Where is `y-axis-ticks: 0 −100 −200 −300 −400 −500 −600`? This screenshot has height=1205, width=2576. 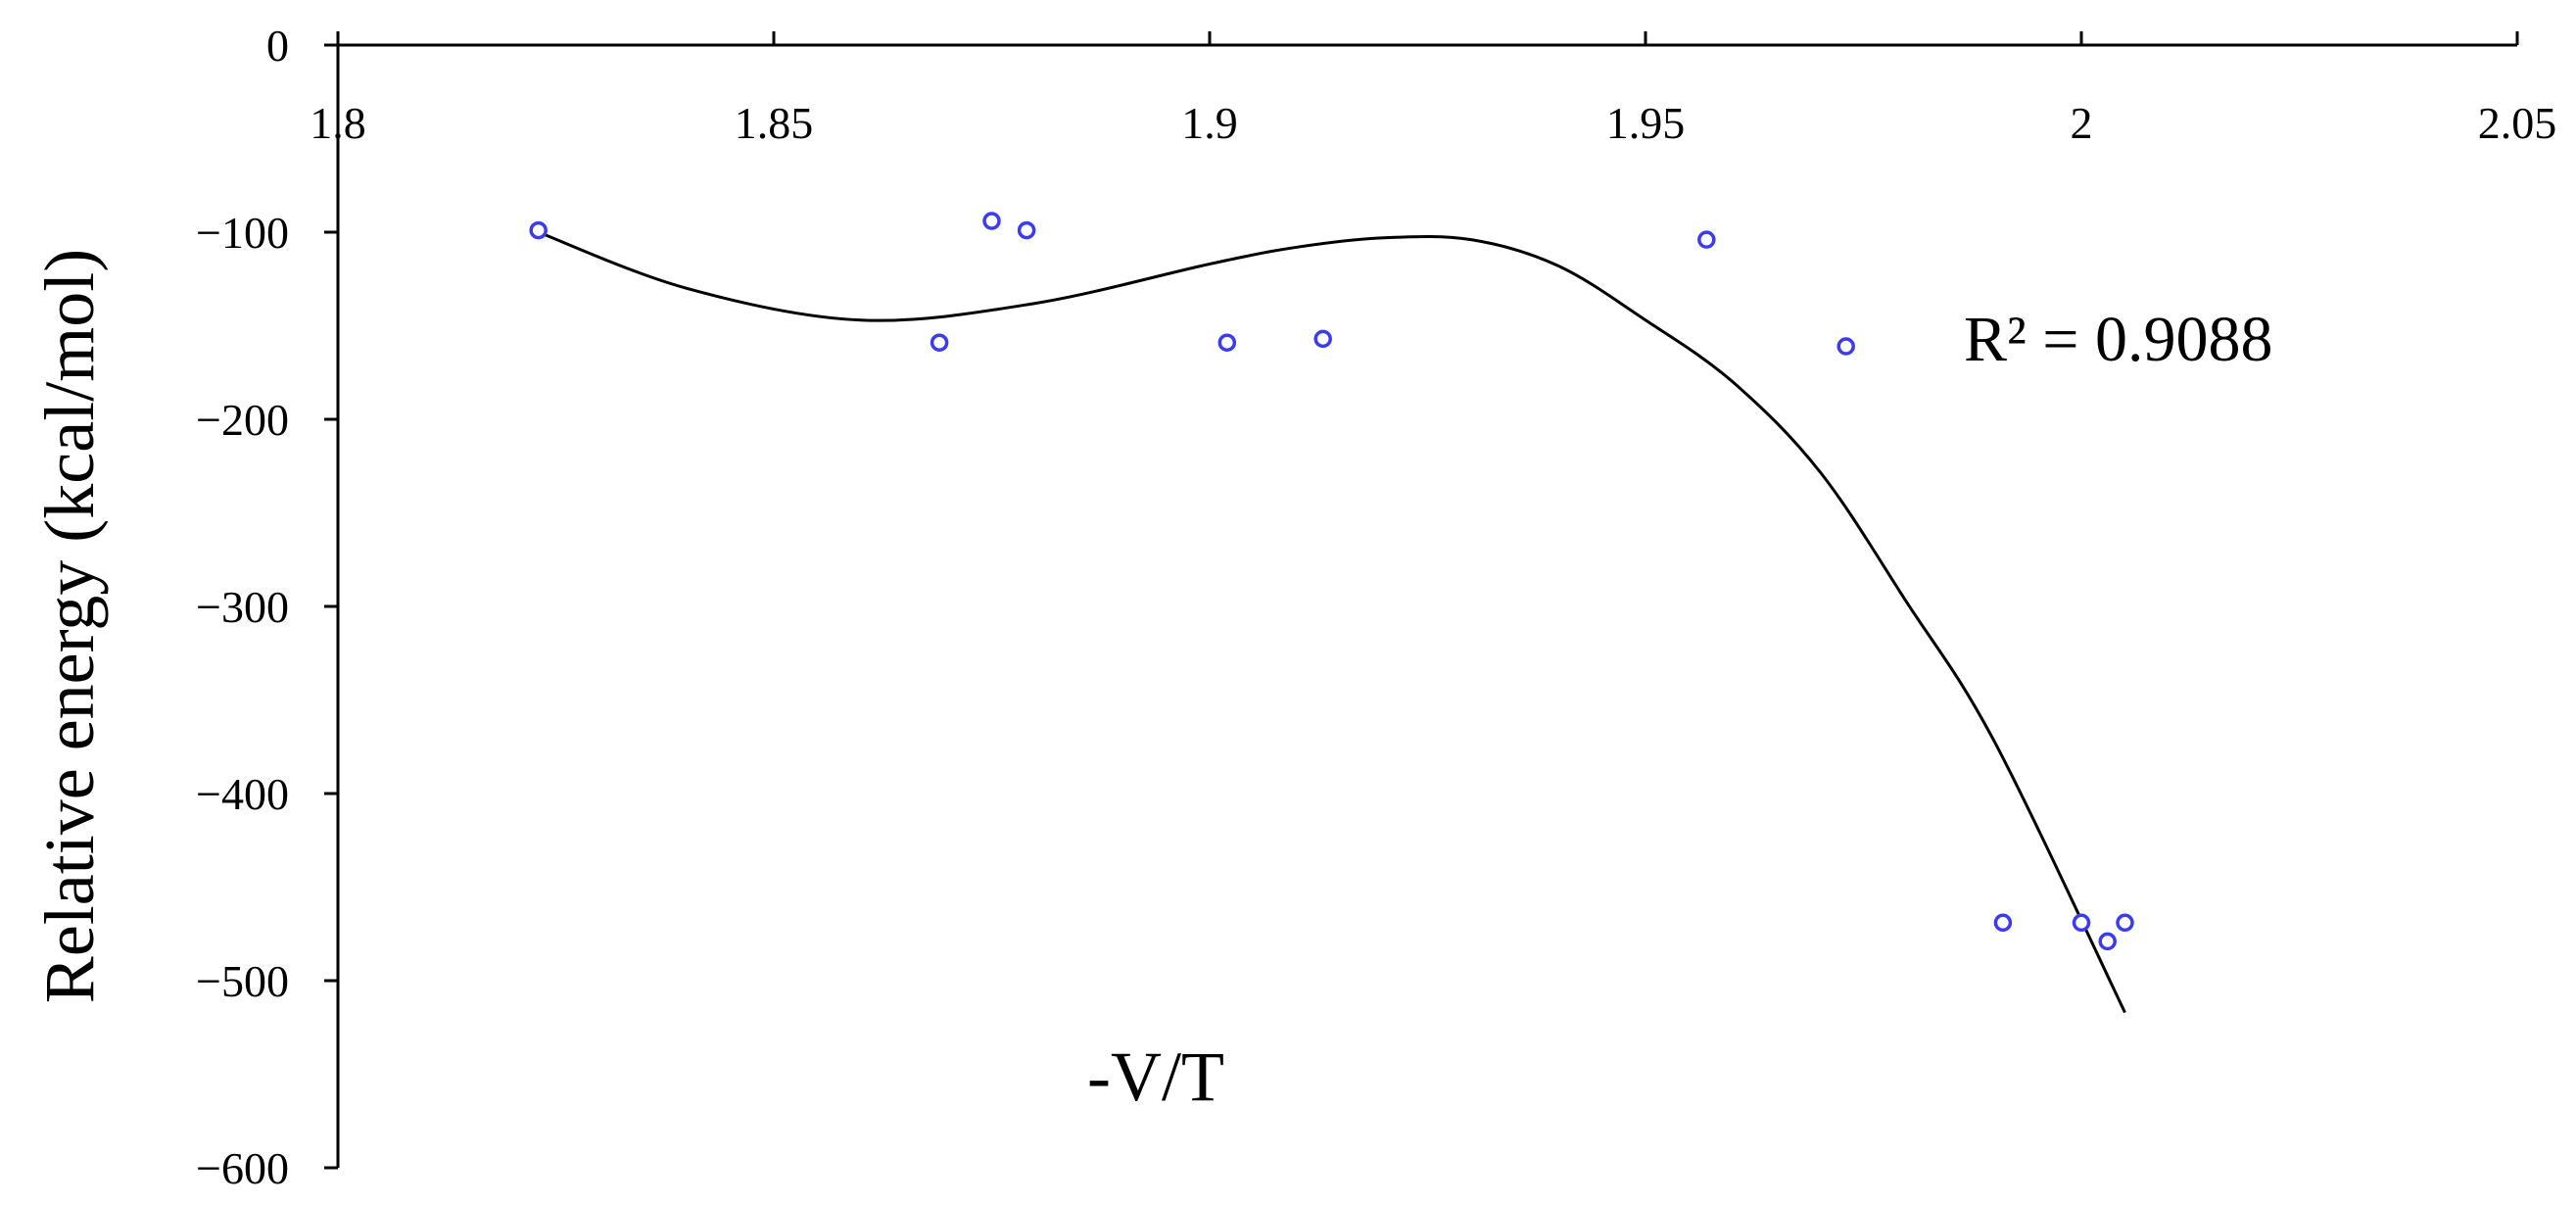
y-axis-ticks: 0 −100 −200 −300 −400 −500 −600 is located at coordinates (267, 607).